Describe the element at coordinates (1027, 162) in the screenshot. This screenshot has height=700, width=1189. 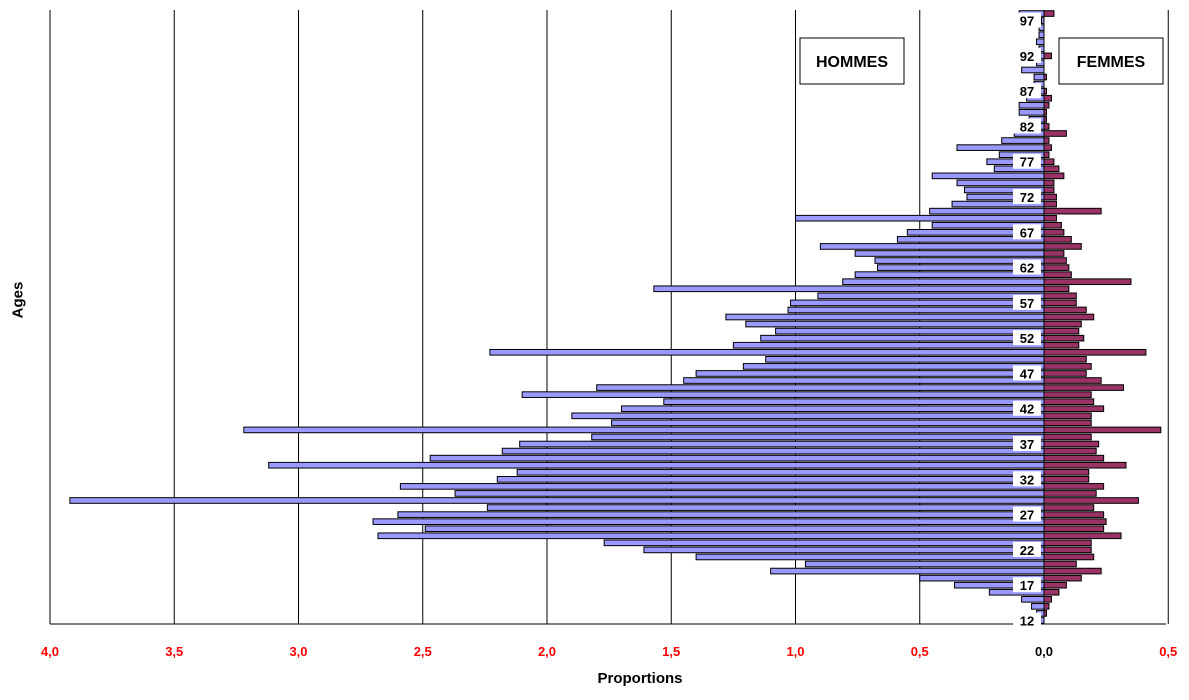
I see `age-tick-label: 77` at that location.